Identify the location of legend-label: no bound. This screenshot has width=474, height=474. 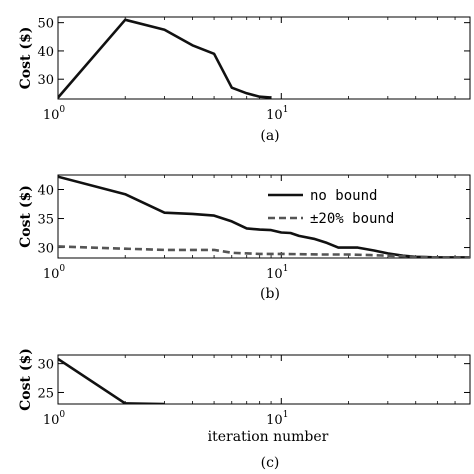
(343, 196).